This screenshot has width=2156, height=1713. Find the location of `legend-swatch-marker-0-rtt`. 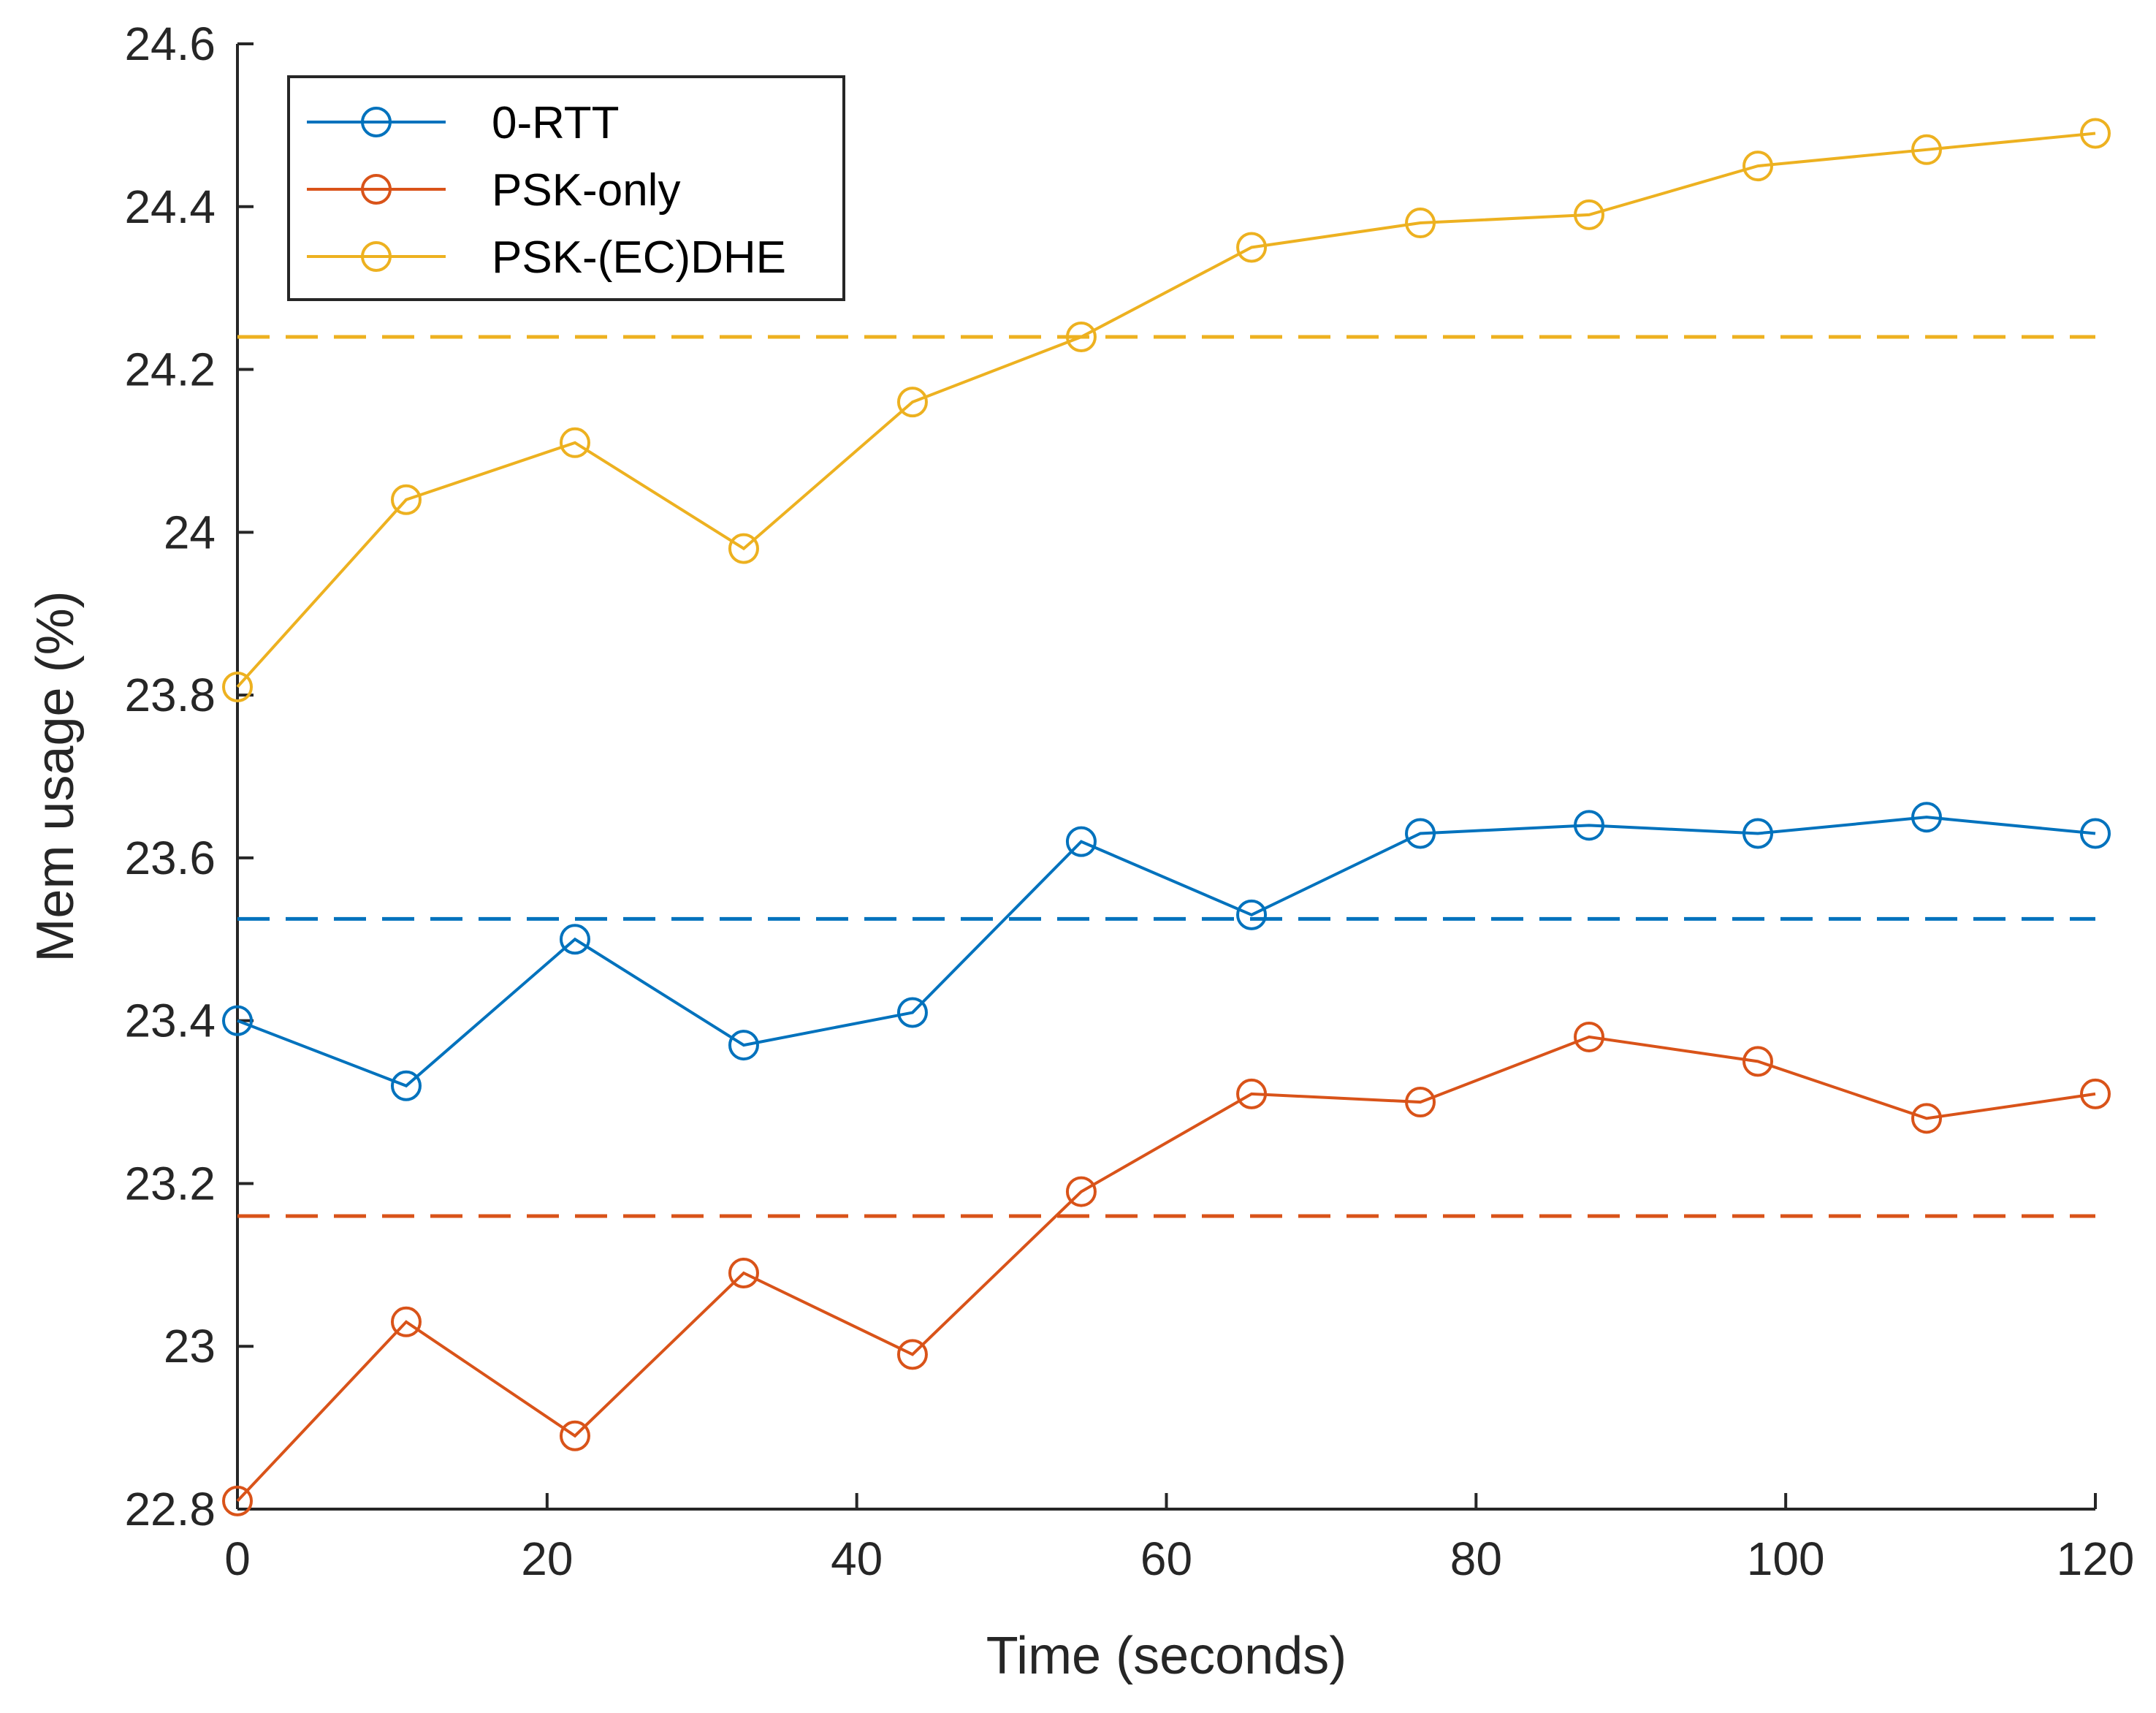

legend-swatch-marker-0-rtt is located at coordinates (376, 122).